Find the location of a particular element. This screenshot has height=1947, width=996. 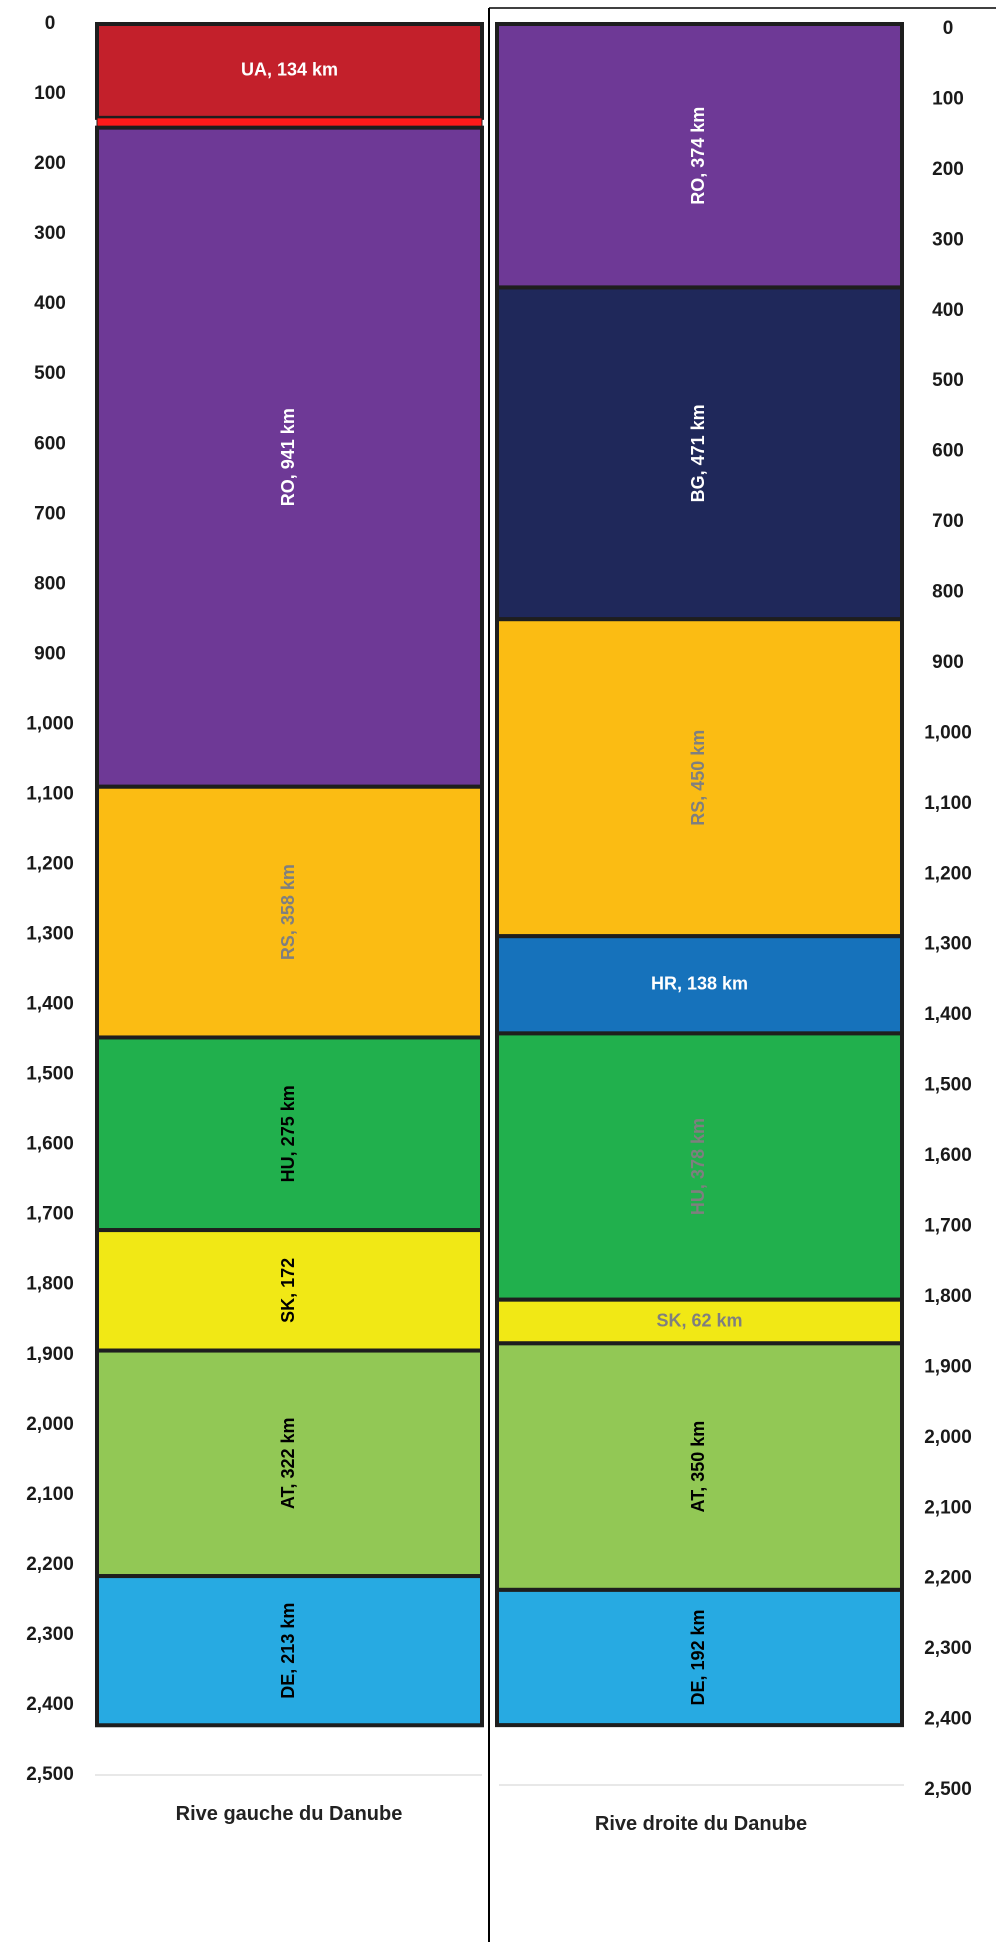

right-y-tick-13: 1,300 is located at coordinates (948, 944).